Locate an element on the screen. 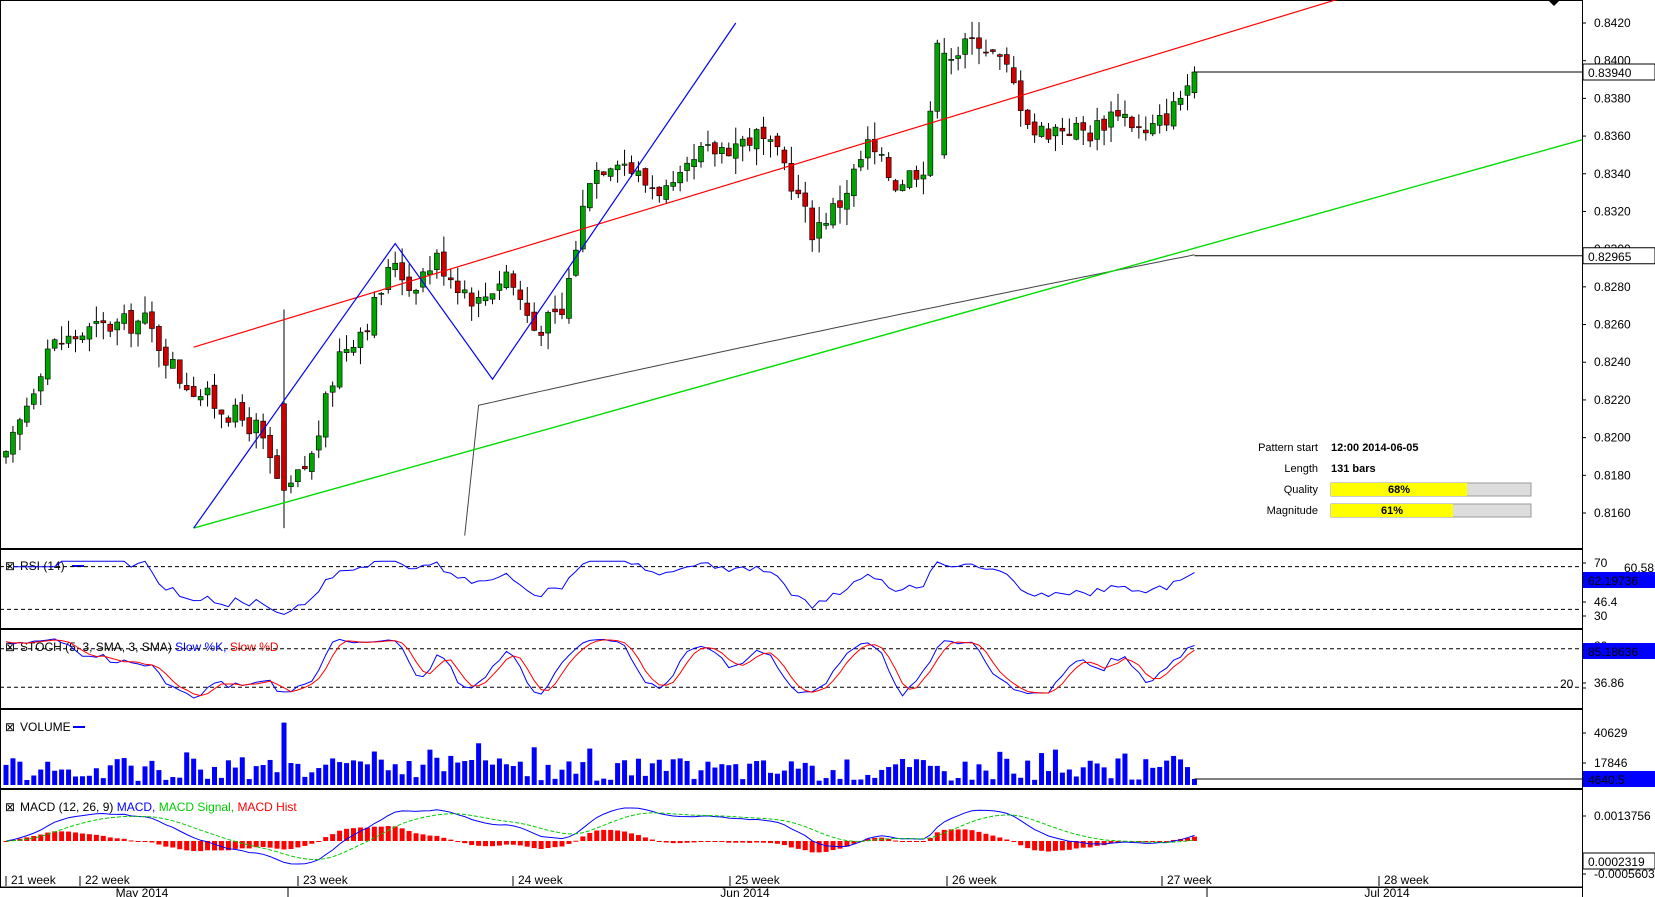  stoch-d-label: Slow %D is located at coordinates (254, 647).